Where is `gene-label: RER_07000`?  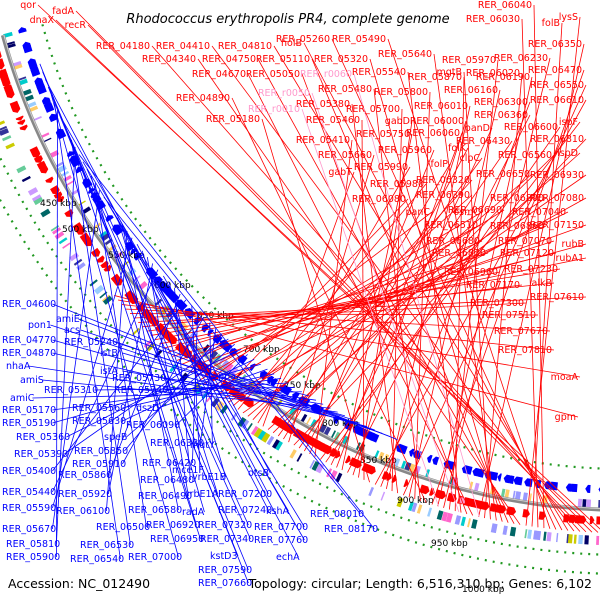 gene-label: RER_07000 is located at coordinates (155, 557).